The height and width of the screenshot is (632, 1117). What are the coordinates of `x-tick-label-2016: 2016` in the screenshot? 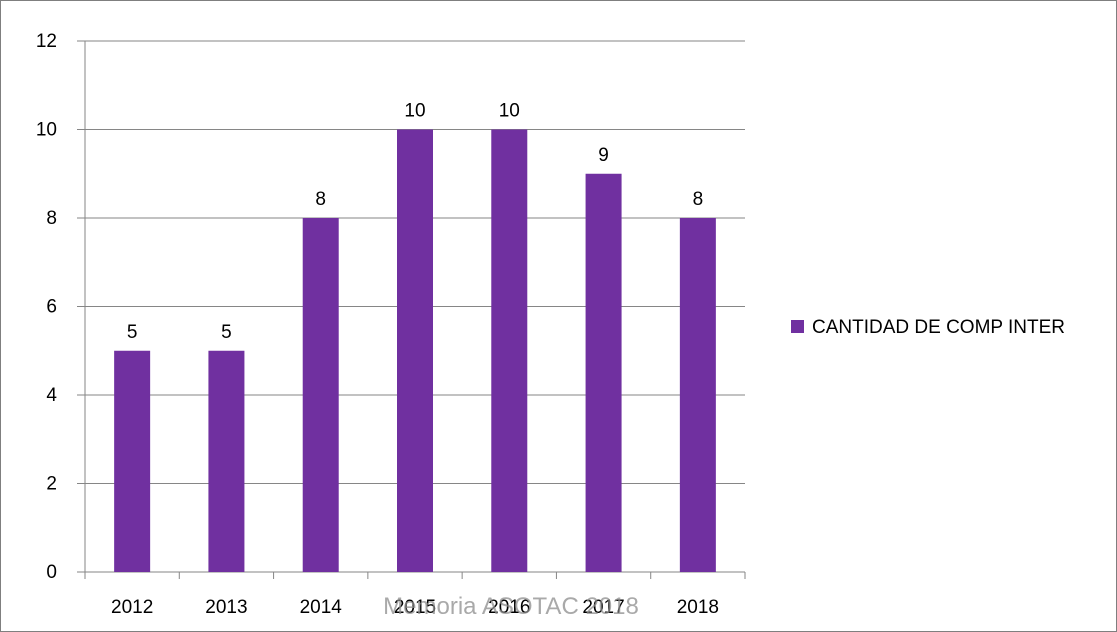 It's located at (509, 607).